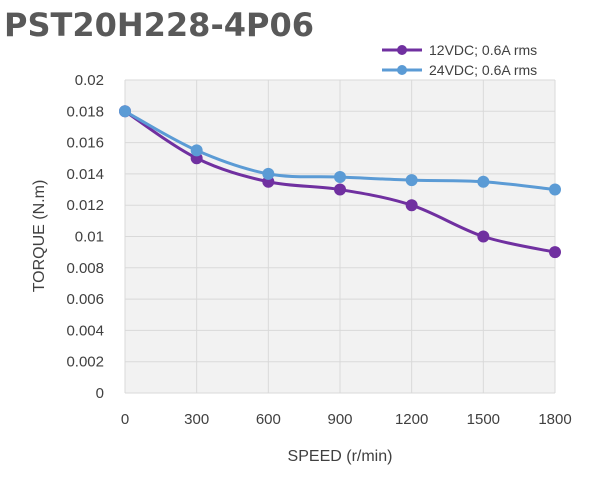  Describe the element at coordinates (483, 419) in the screenshot. I see `x-tick-label: 1500` at that location.